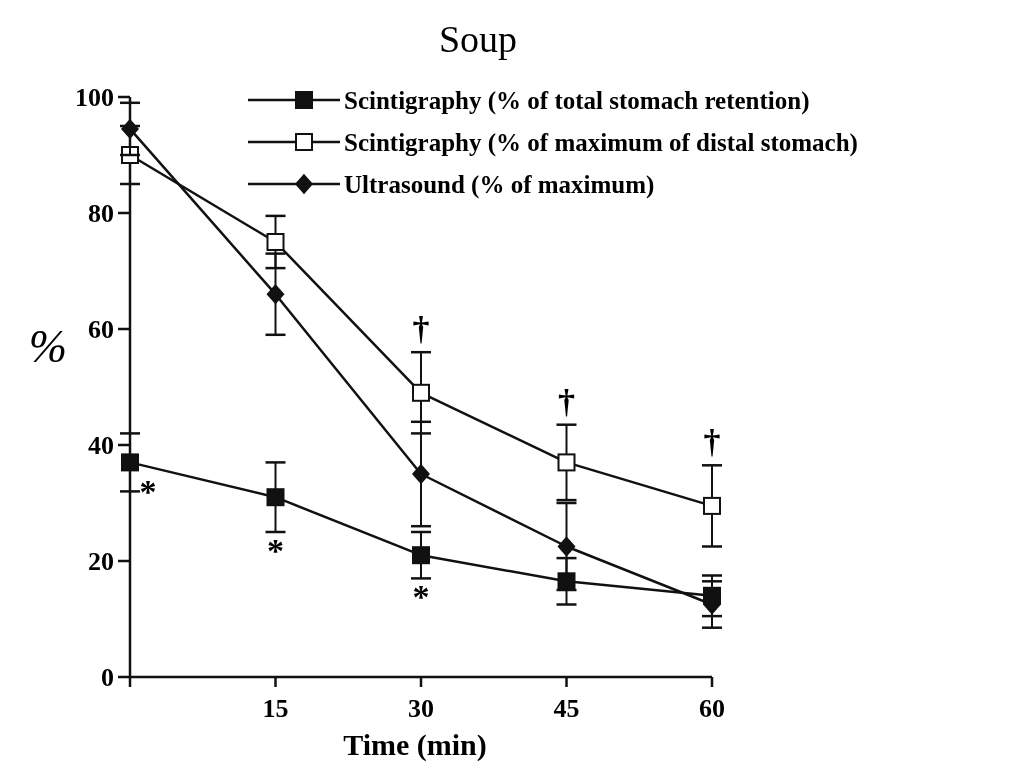  What do you see at coordinates (48, 346) in the screenshot?
I see `y-axis-title: %` at bounding box center [48, 346].